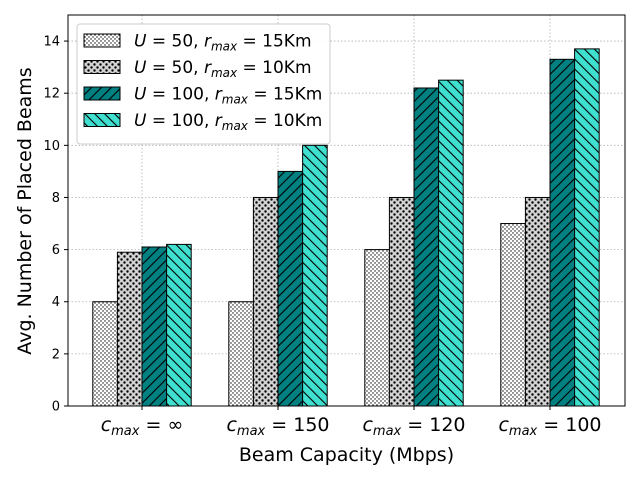 This screenshot has width=640, height=480. I want to click on legend-label-0: U = 50, rmax = 15Km, so click(223, 43).